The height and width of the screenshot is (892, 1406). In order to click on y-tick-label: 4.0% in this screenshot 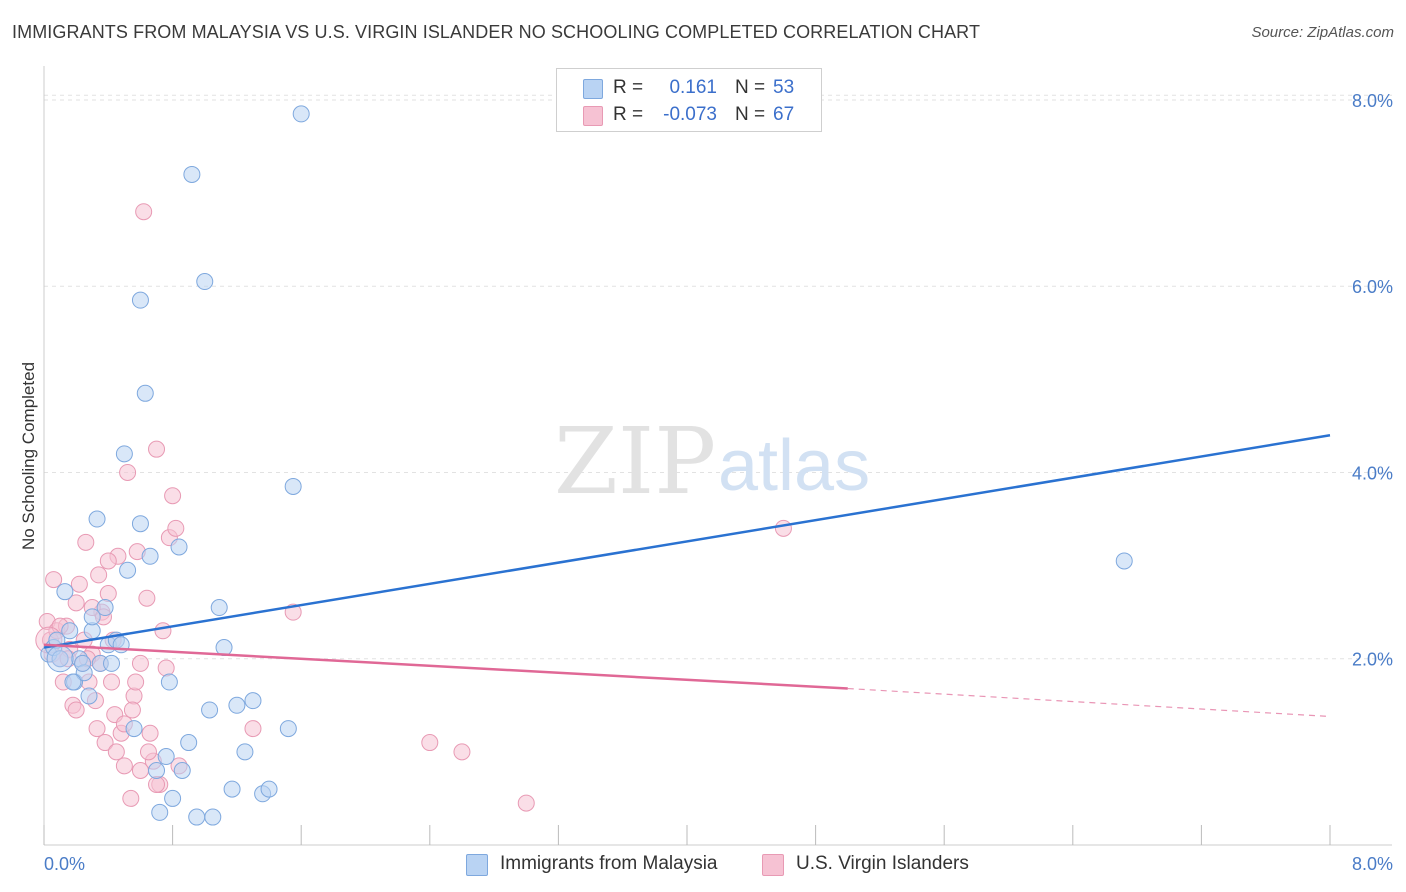, I will do `click(1372, 473)`.